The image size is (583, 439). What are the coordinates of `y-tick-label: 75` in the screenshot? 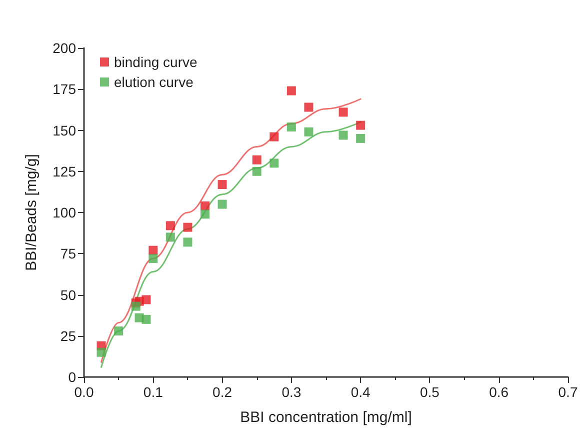 It's located at (68, 254).